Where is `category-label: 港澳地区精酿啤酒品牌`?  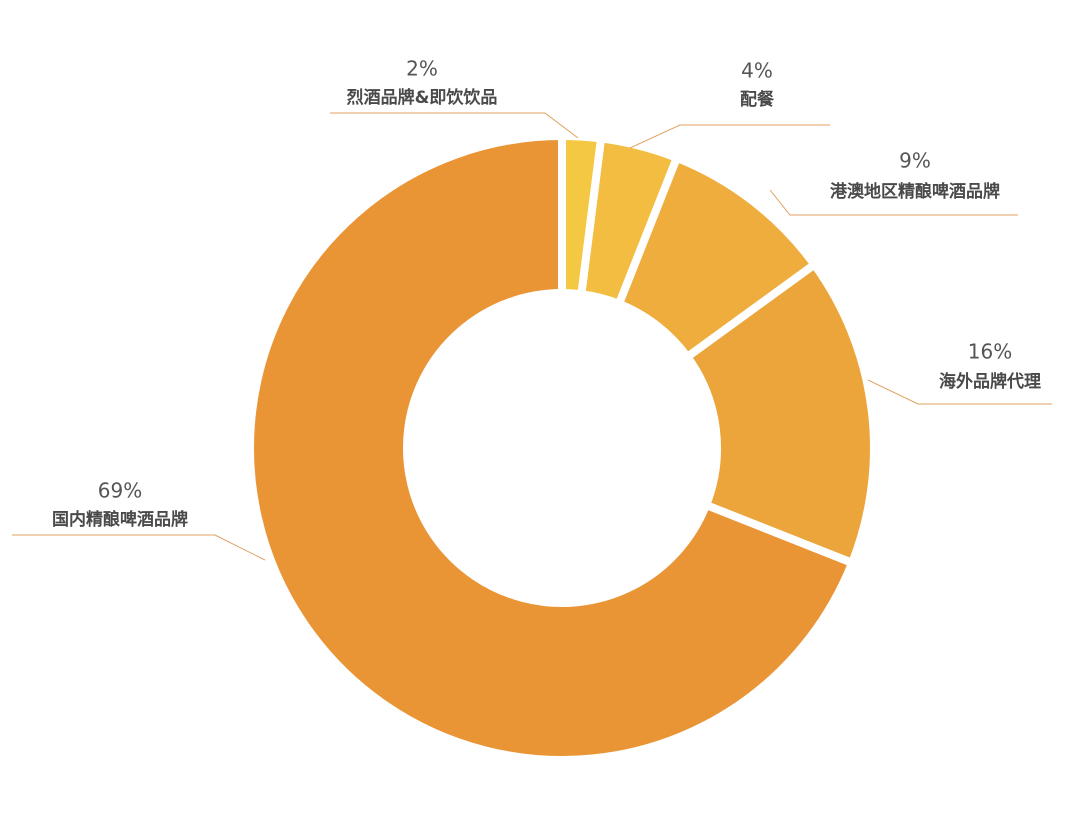
category-label: 港澳地区精酿啤酒品牌 is located at coordinates (915, 191).